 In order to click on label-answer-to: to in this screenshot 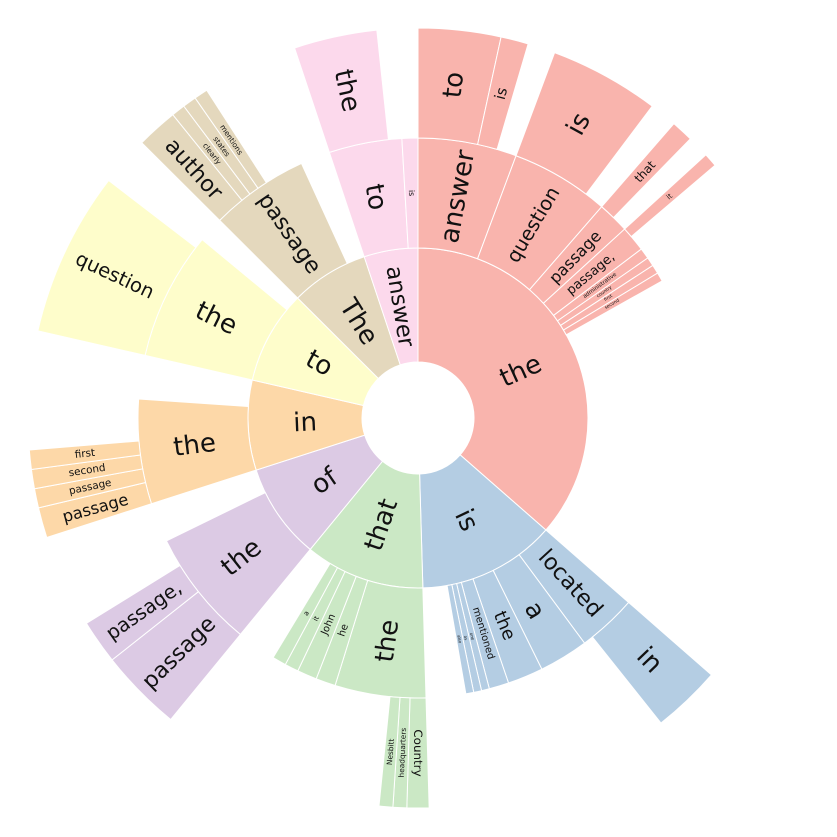, I will do `click(375, 196)`.